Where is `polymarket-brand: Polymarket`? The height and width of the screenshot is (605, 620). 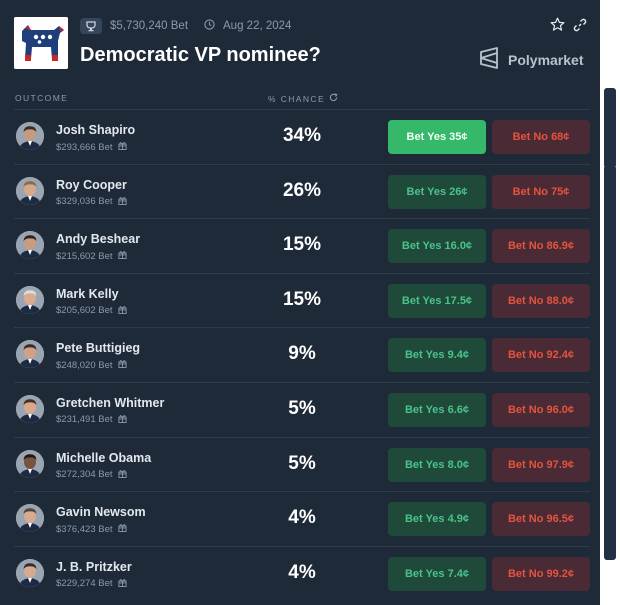 polymarket-brand: Polymarket is located at coordinates (530, 59).